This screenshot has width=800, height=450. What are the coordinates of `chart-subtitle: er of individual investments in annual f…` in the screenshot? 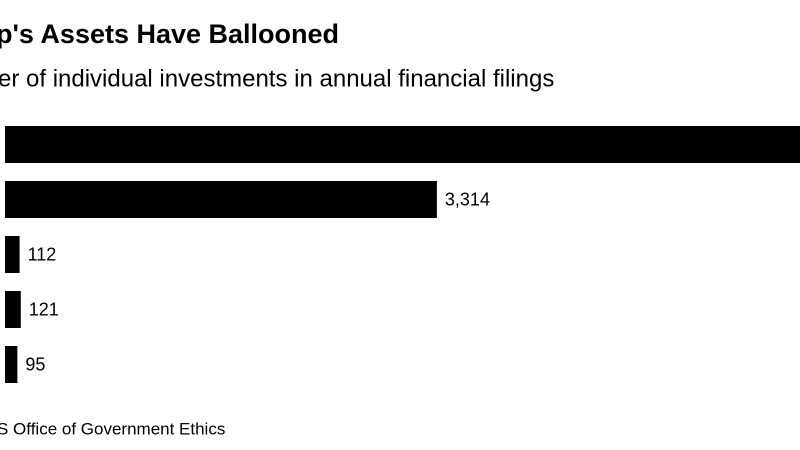 It's located at (277, 78).